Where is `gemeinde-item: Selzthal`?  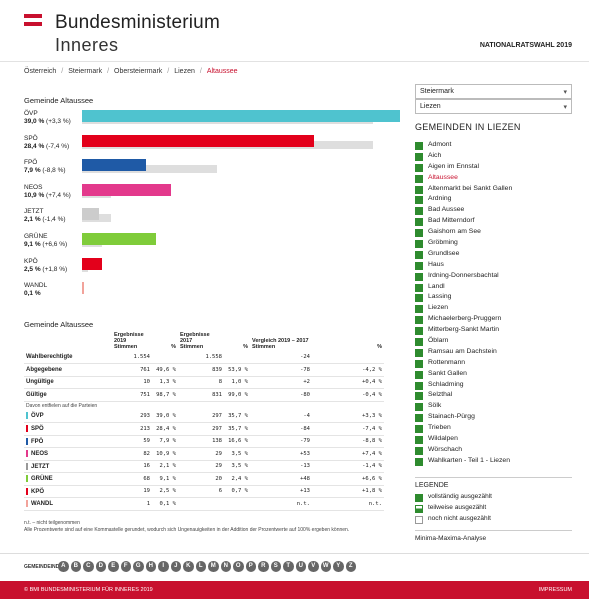 gemeinde-item: Selzthal is located at coordinates (495, 395).